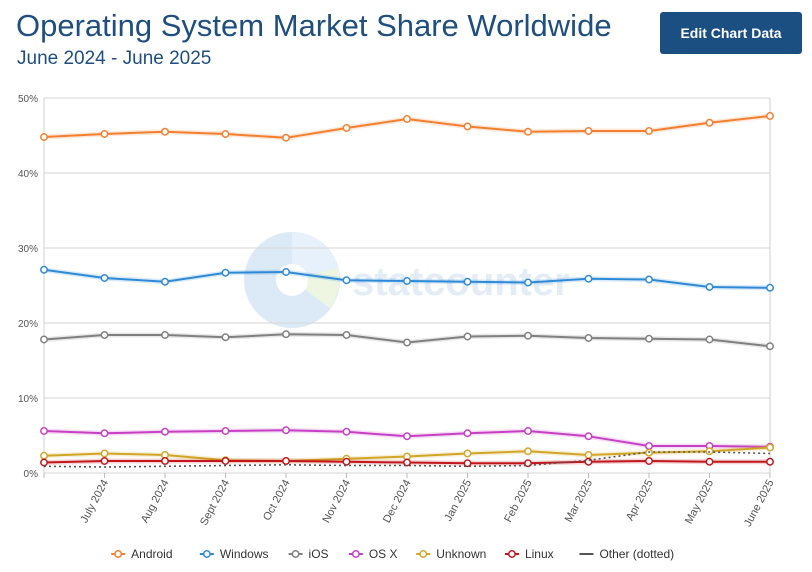 The height and width of the screenshot is (572, 812). I want to click on legend-item-linux: Linux, so click(529, 554).